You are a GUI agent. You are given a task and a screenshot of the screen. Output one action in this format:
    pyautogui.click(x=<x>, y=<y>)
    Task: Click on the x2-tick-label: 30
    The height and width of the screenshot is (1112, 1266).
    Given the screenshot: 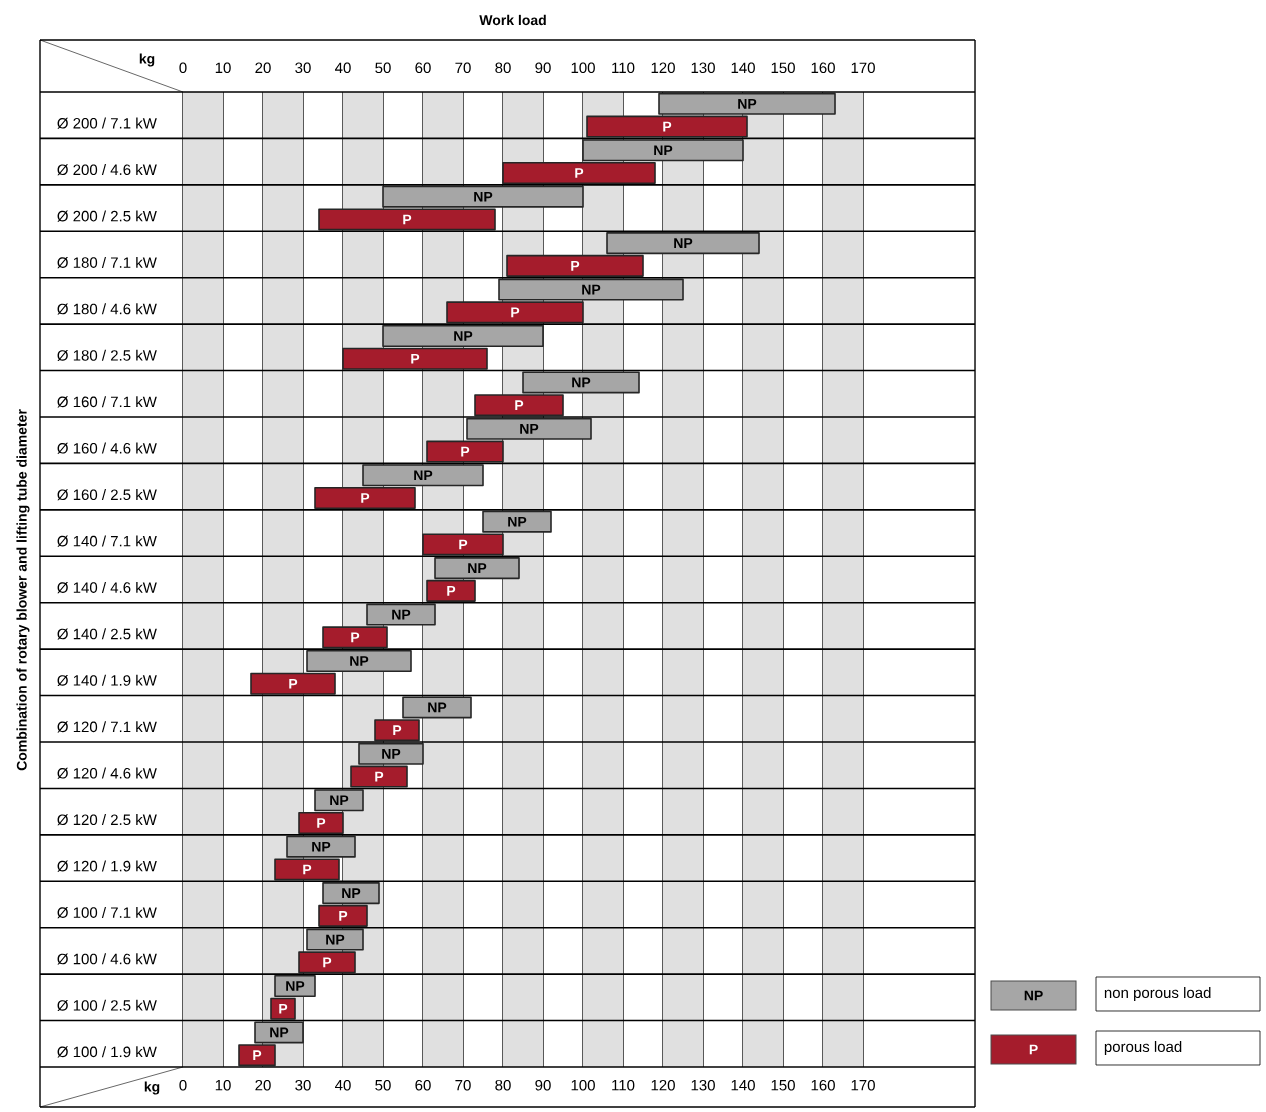 What is the action you would take?
    pyautogui.click(x=303, y=68)
    